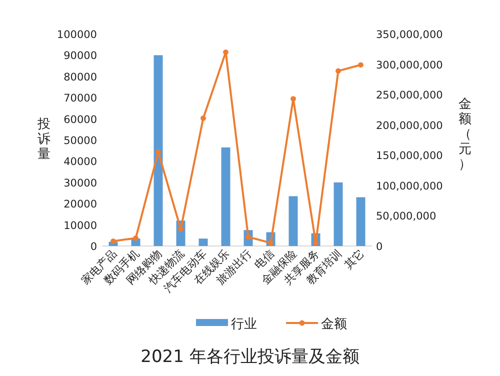 The height and width of the screenshot is (376, 500). Describe the element at coordinates (80, 141) in the screenshot. I see `y-tick-label: 50000` at that location.